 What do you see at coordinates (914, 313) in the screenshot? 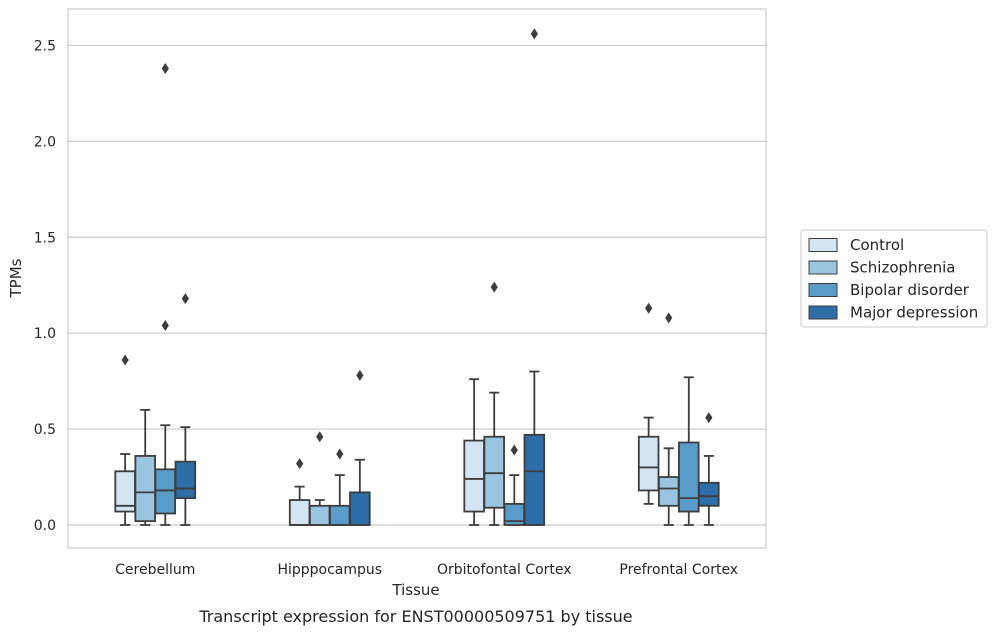
I see `legend-label: Major depression` at bounding box center [914, 313].